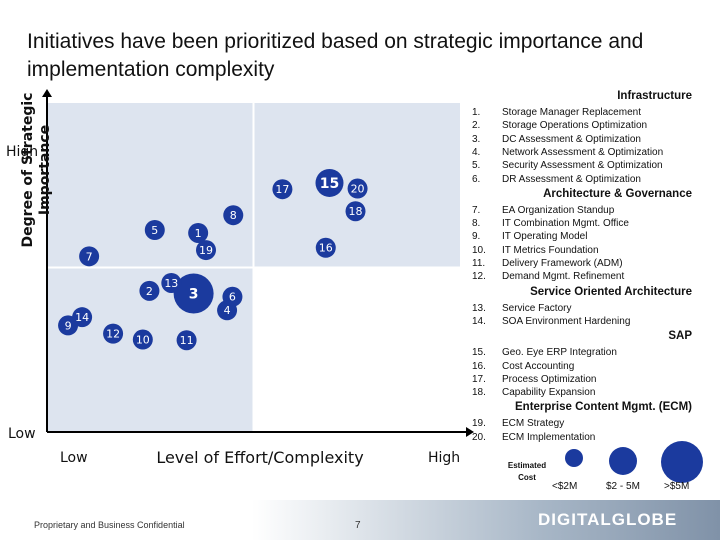  I want to click on legend-item: 19. ECM Strategy, so click(518, 423).